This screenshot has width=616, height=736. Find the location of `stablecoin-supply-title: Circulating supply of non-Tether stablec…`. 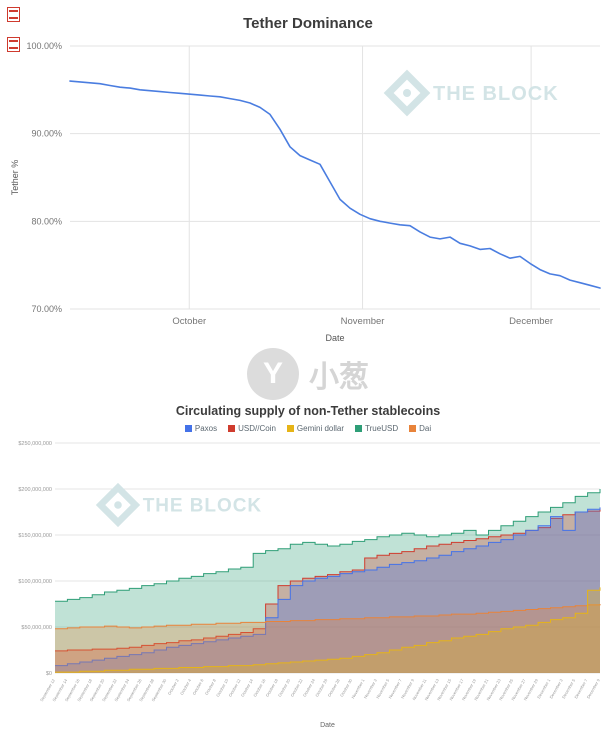

stablecoin-supply-title: Circulating supply of non-Tether stablec… is located at coordinates (308, 411).